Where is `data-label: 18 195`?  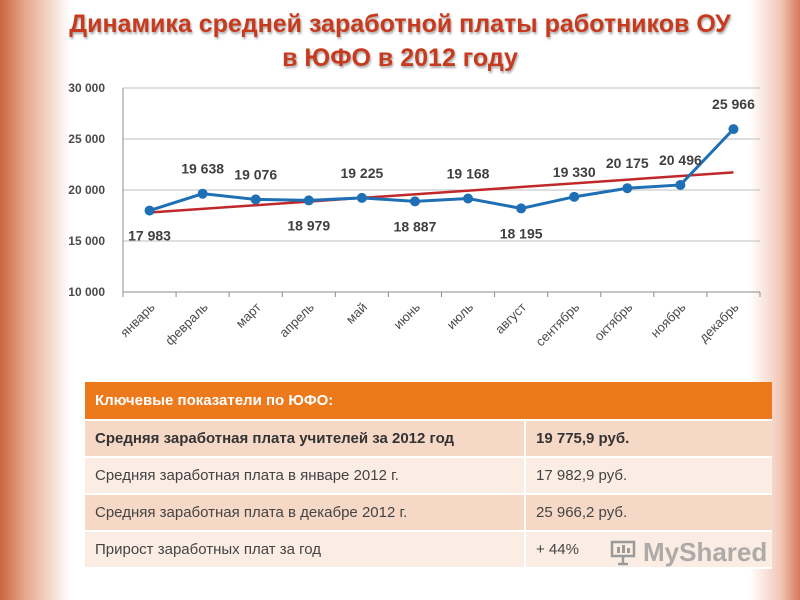
data-label: 18 195 is located at coordinates (521, 233).